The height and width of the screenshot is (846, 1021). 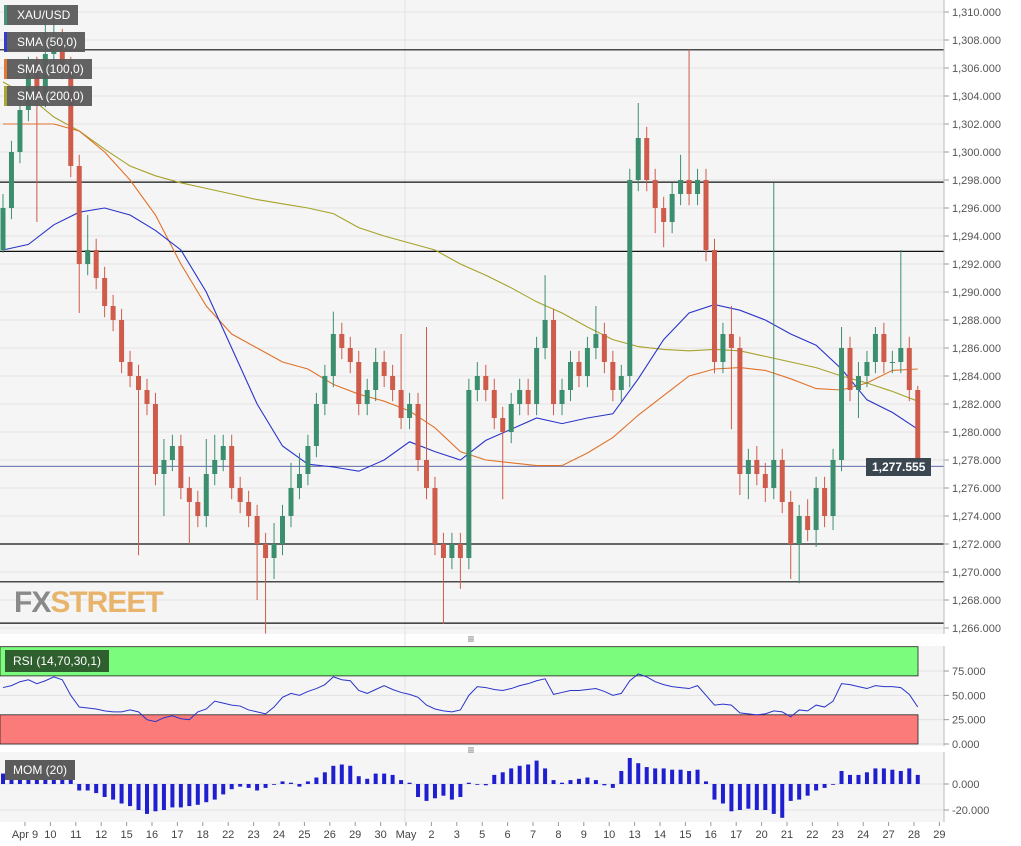 What do you see at coordinates (966, 785) in the screenshot?
I see `mom-tick-label: 0.000` at bounding box center [966, 785].